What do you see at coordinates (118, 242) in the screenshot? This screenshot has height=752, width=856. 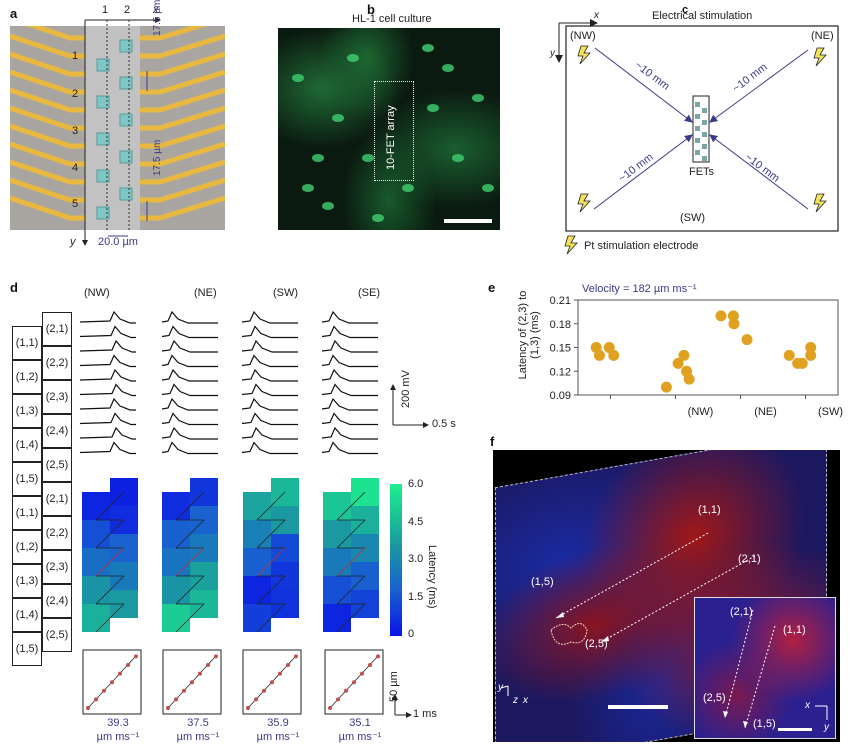 I see `pitch-label-x: 20.0 µm` at bounding box center [118, 242].